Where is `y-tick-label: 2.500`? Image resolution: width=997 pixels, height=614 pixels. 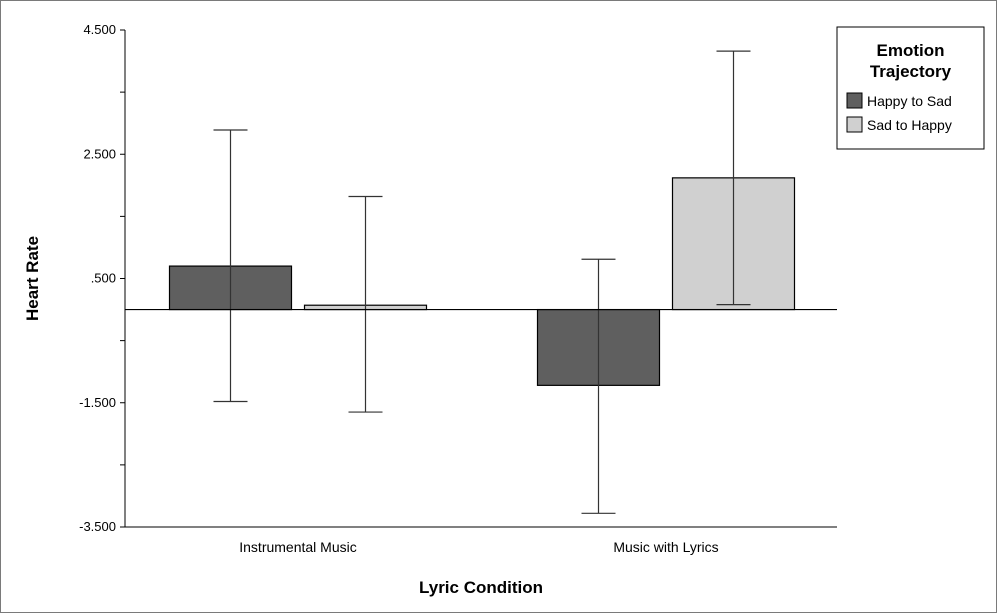
y-tick-label: 2.500 is located at coordinates (99, 153).